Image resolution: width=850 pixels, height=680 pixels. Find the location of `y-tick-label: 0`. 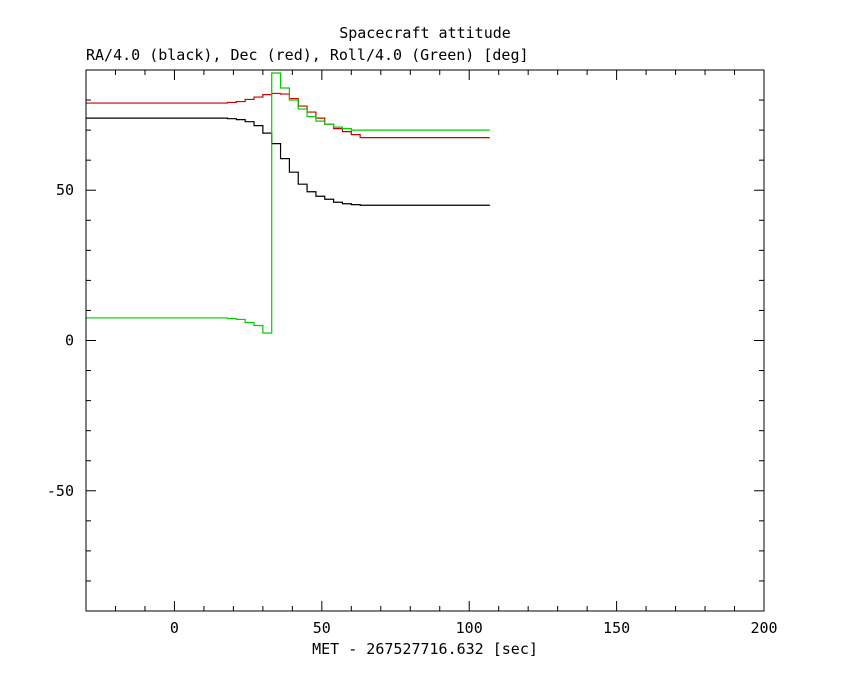

y-tick-label: 0 is located at coordinates (69, 341).